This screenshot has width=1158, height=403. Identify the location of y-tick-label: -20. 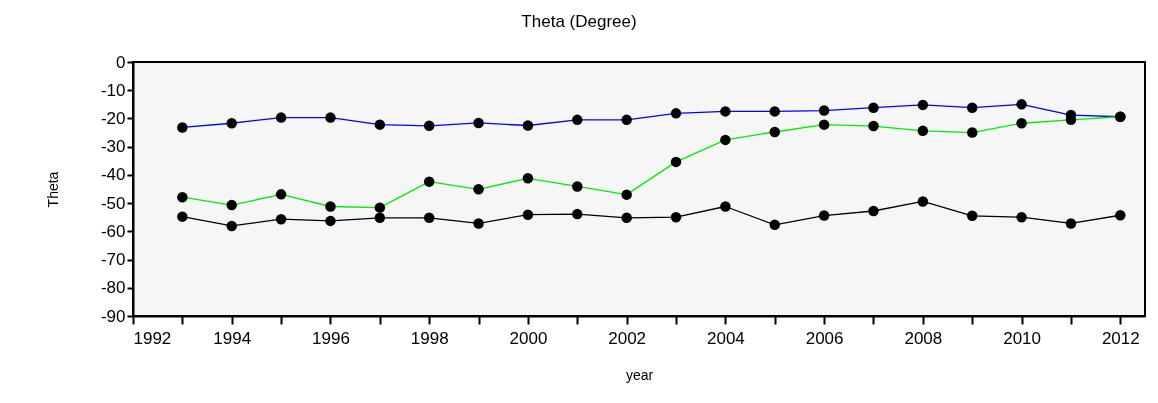
(113, 118).